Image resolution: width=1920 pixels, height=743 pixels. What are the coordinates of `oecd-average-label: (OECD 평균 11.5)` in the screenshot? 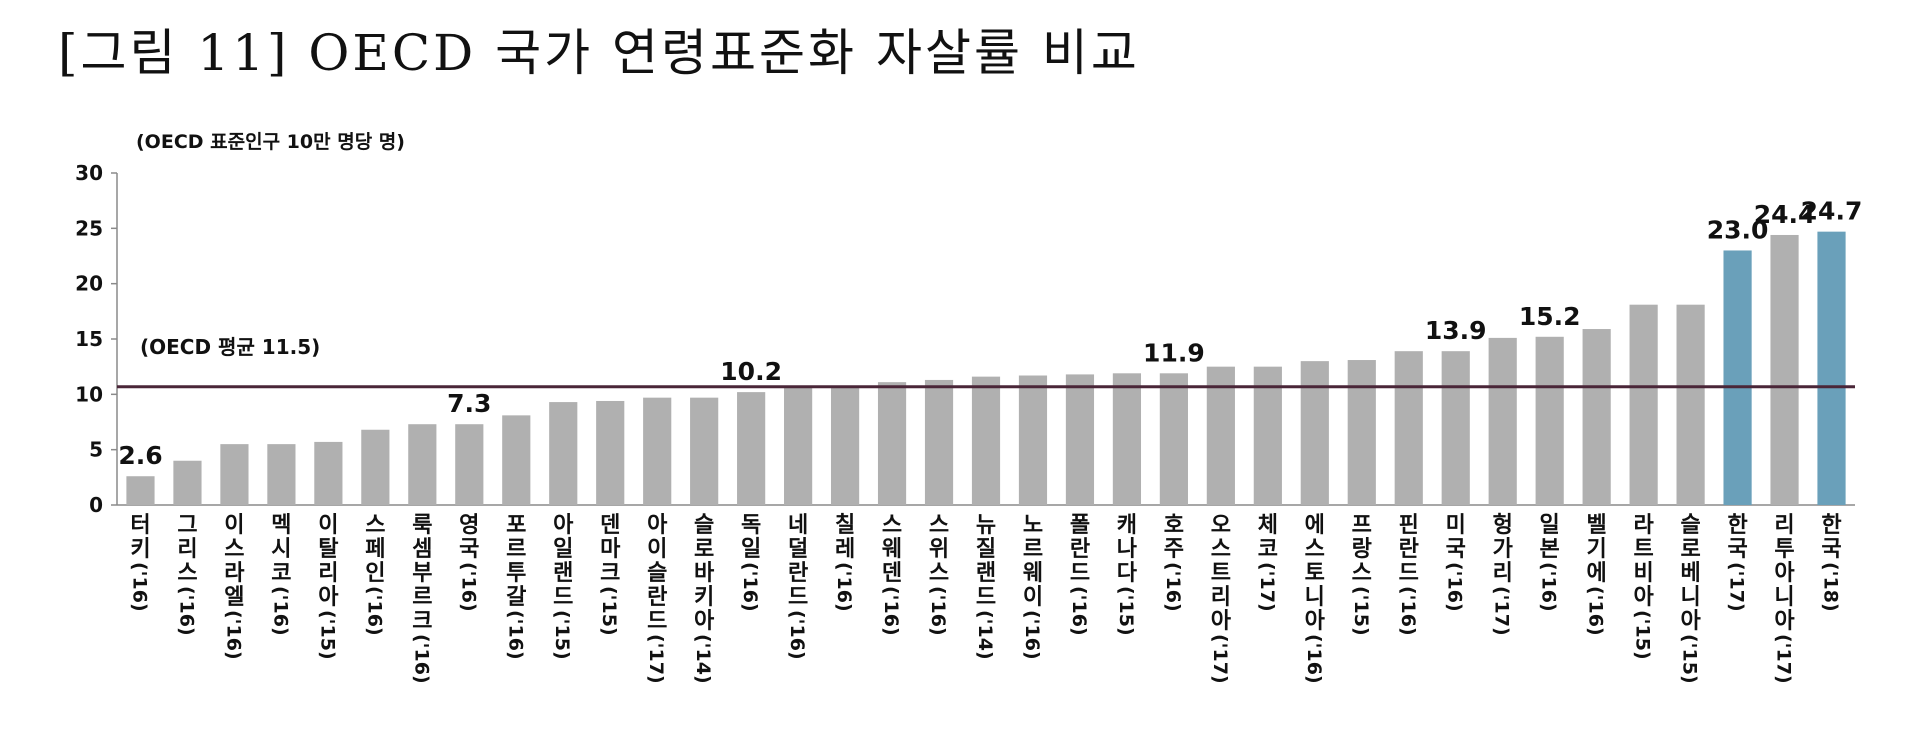 It's located at (230, 347).